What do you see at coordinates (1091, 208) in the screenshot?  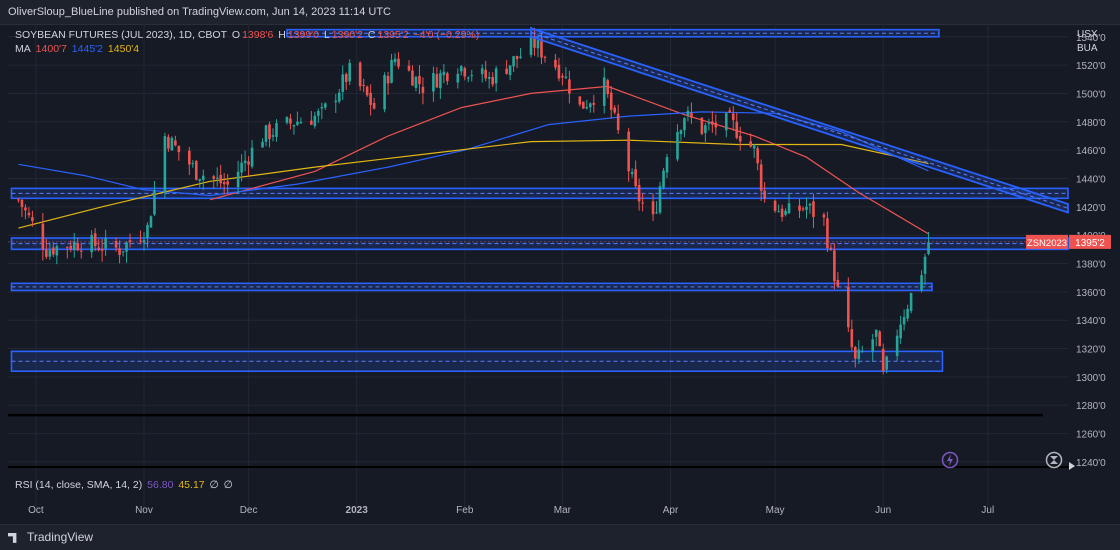 I see `price-tick-label: 1420'0` at bounding box center [1091, 208].